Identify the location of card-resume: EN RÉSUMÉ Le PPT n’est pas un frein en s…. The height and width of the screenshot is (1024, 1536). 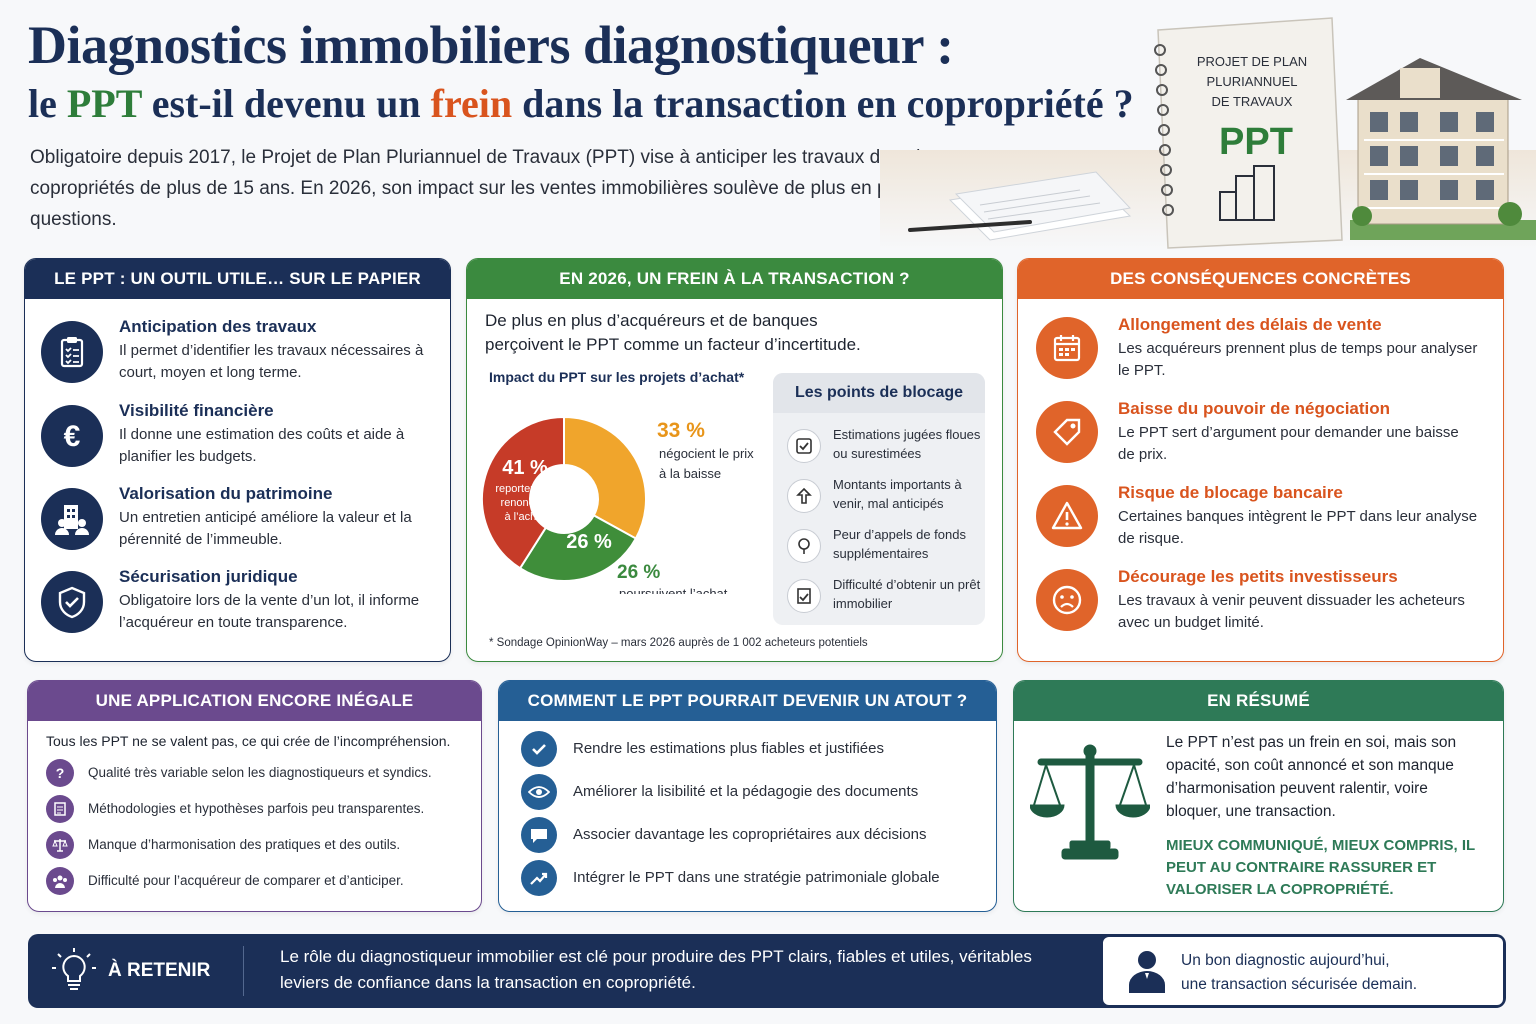
(1258, 796).